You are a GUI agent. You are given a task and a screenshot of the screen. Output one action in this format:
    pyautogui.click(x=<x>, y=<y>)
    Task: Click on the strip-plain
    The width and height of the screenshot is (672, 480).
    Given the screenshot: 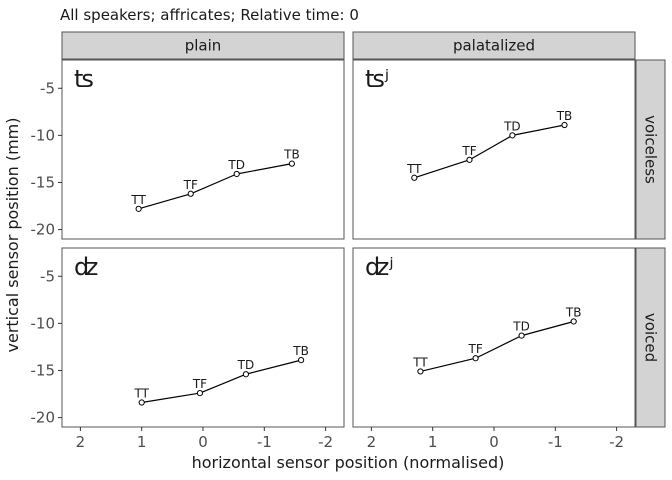 What is the action you would take?
    pyautogui.click(x=203, y=45)
    